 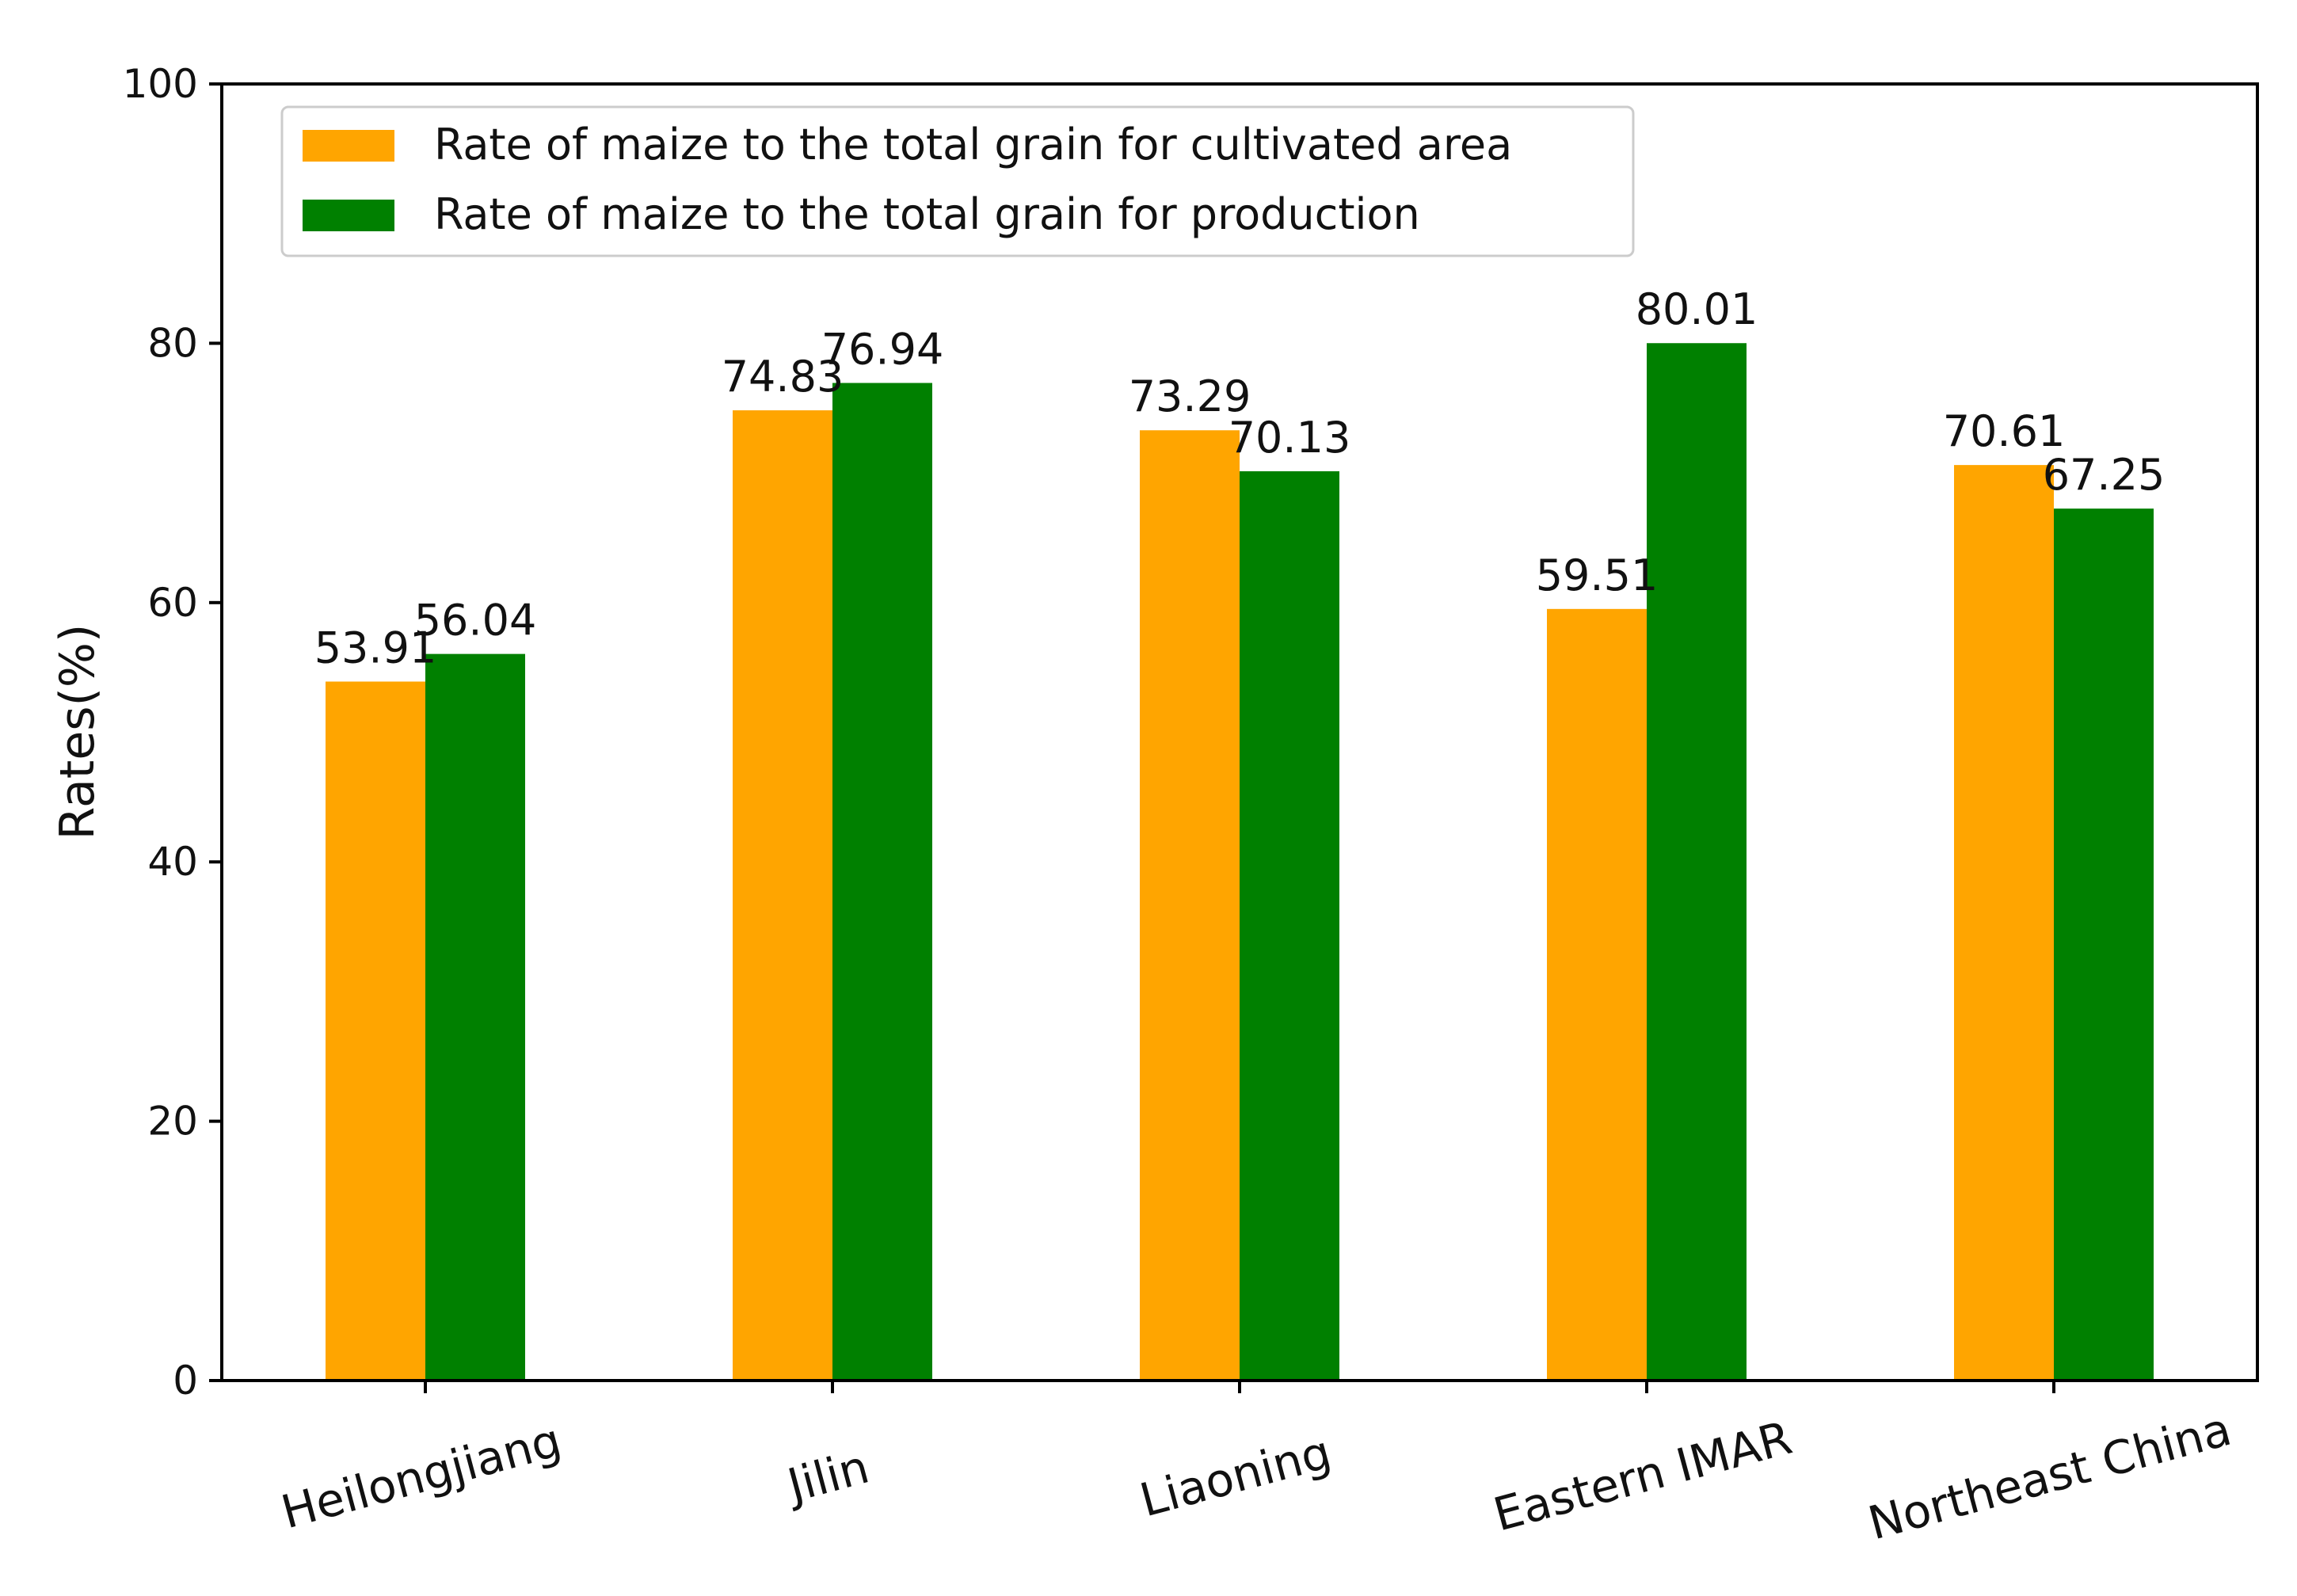 I want to click on value-label: 76.94, so click(x=882, y=349).